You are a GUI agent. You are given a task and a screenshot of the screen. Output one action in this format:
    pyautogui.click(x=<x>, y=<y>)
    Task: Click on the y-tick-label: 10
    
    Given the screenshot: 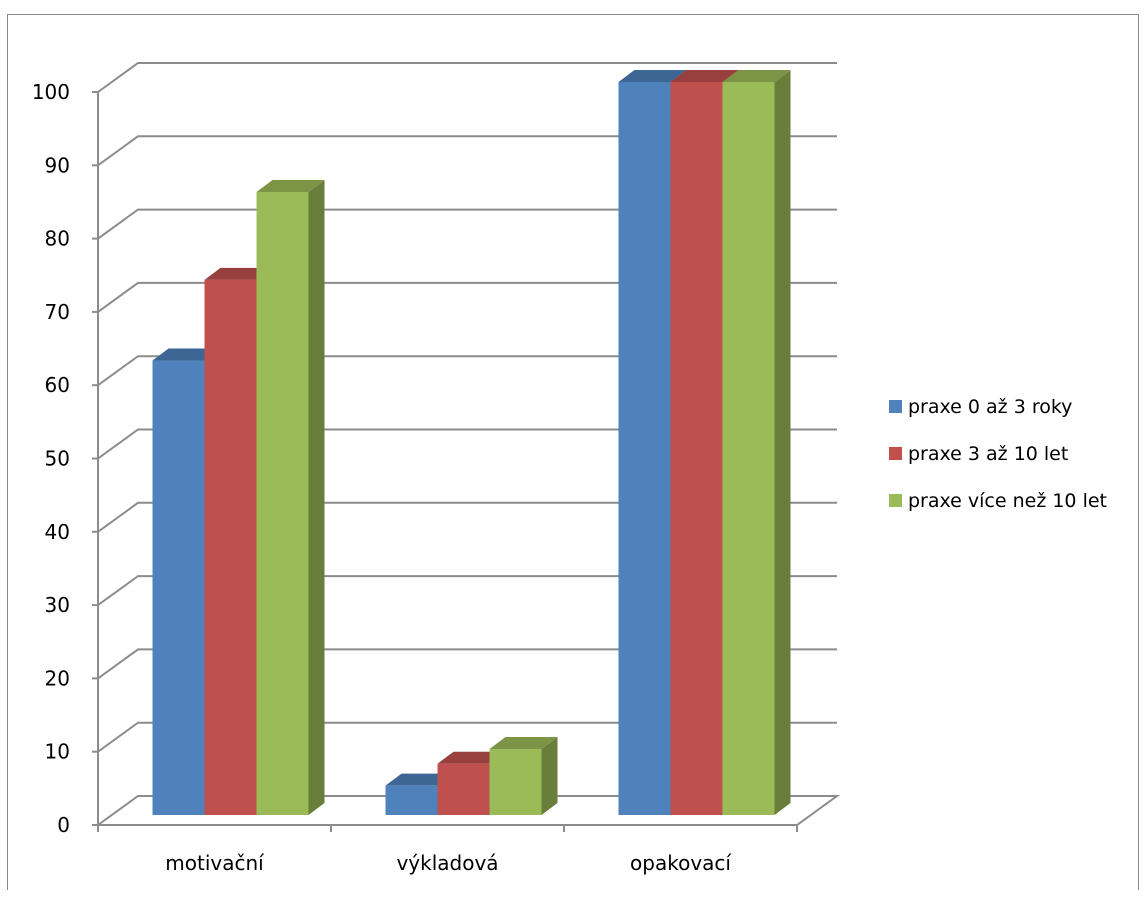 What is the action you would take?
    pyautogui.click(x=57, y=752)
    